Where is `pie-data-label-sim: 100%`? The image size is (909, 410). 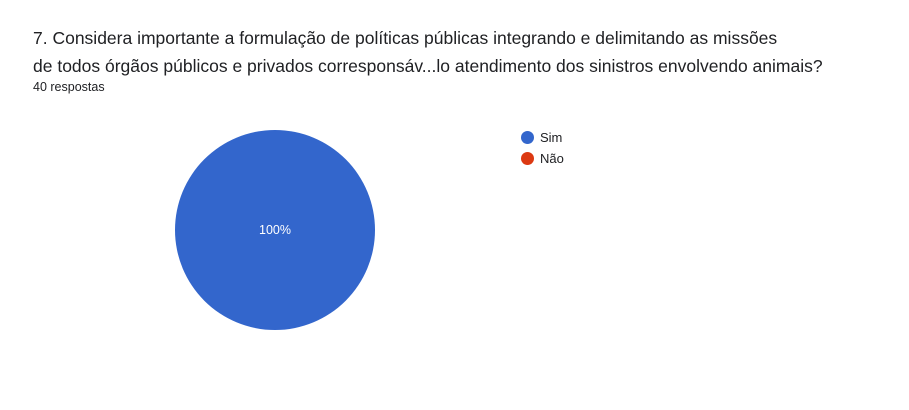 pie-data-label-sim: 100% is located at coordinates (275, 230).